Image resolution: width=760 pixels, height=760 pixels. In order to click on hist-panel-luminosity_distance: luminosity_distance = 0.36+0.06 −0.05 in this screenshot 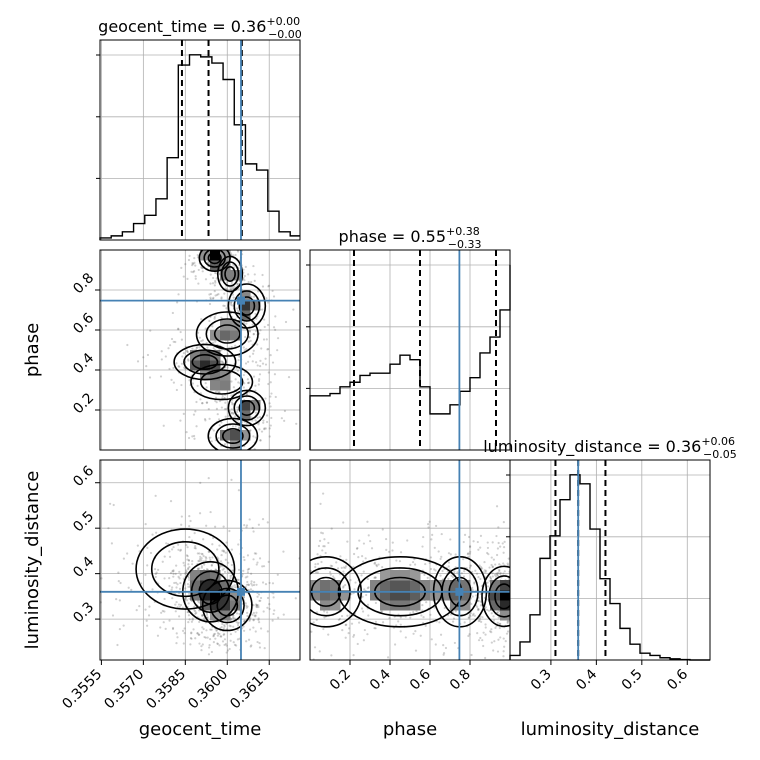, I will do `click(610, 548)`.